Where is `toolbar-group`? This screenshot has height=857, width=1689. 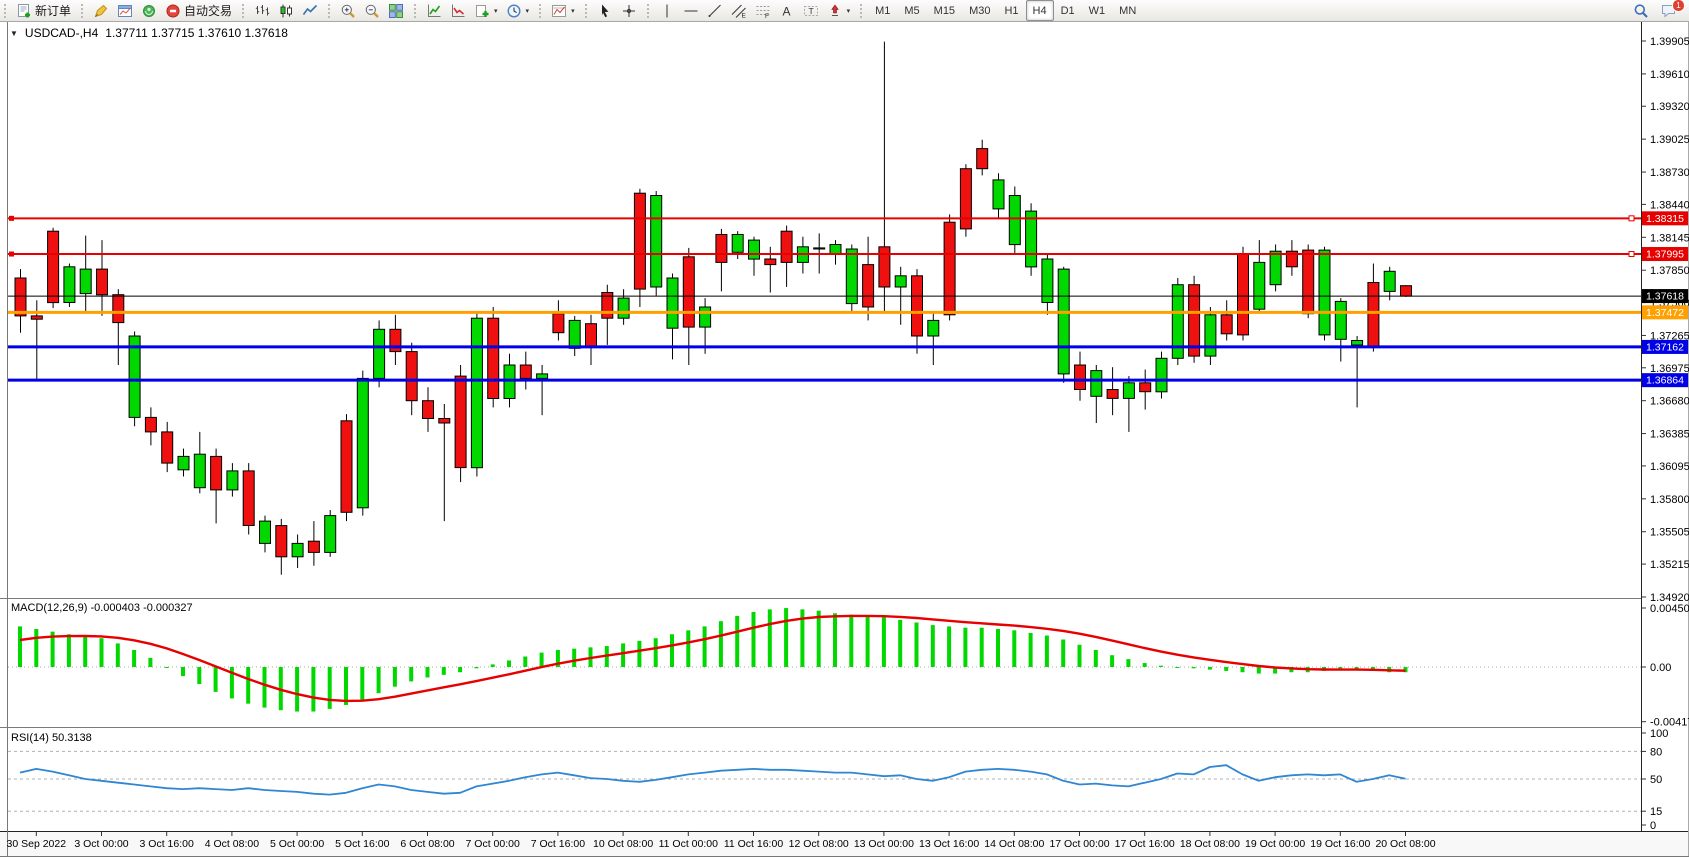
toolbar-group is located at coordinates (281, 11).